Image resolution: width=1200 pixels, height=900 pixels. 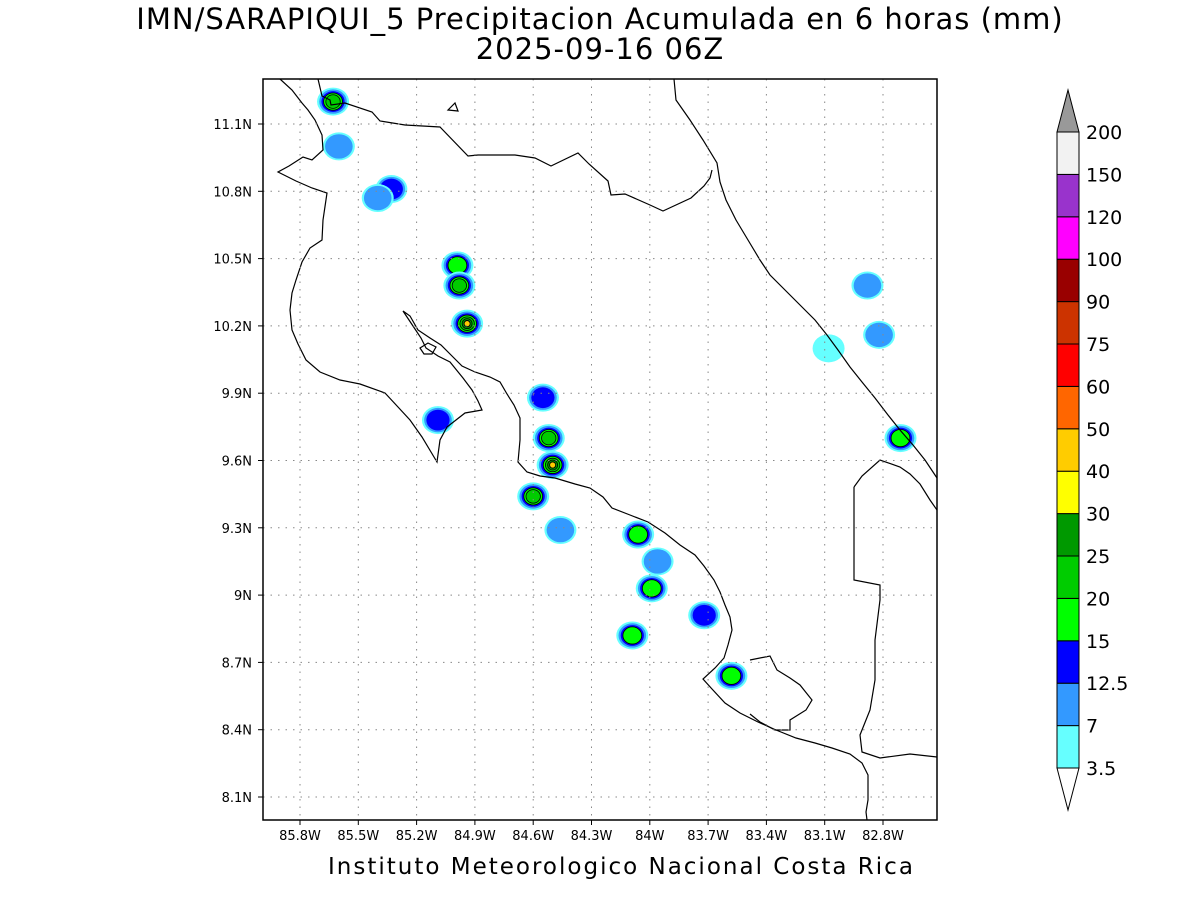 I want to click on colorbar-legend: 3.5 7 12.5 15 20 25 30 40 50 60 75 90 100 120 150 200, so click(x=1092, y=450).